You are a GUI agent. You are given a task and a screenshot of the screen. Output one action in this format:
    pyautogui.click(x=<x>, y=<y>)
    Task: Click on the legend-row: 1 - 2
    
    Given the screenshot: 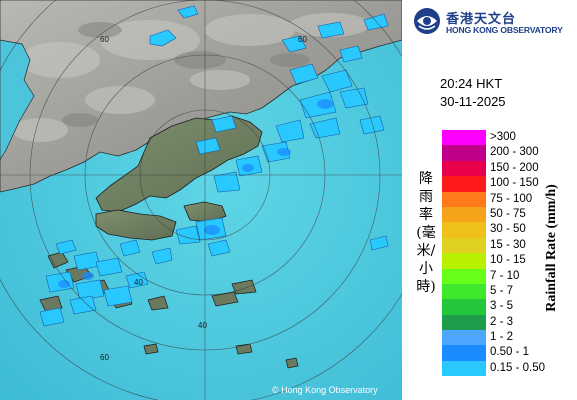 What is the action you would take?
    pyautogui.click(x=507, y=338)
    